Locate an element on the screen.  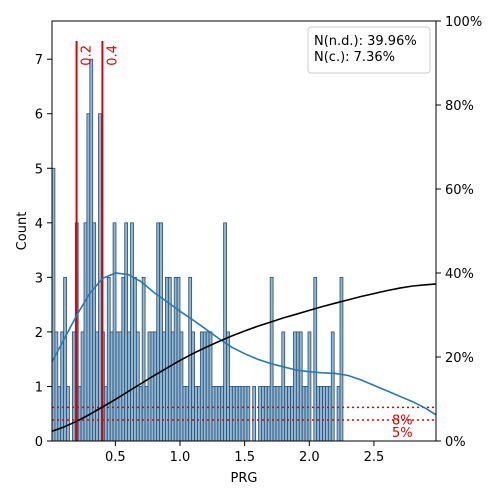
cutoff-lines: 0.2 0.4 is located at coordinates (97, 241).